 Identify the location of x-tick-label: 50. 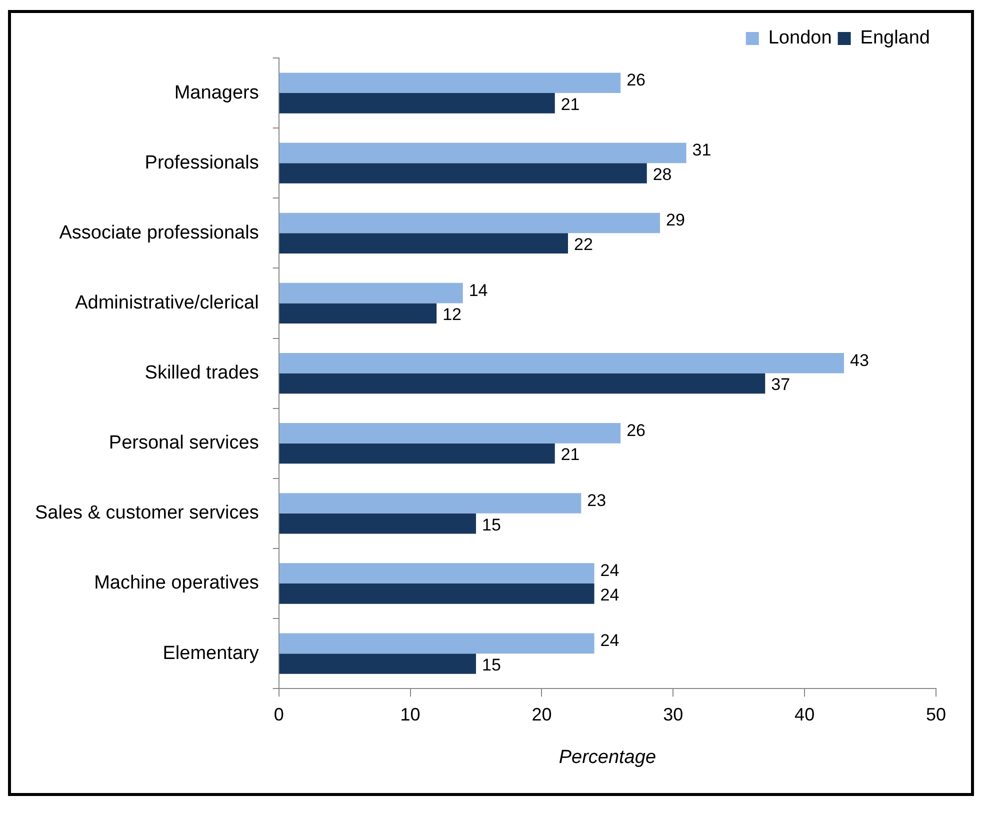
(936, 714).